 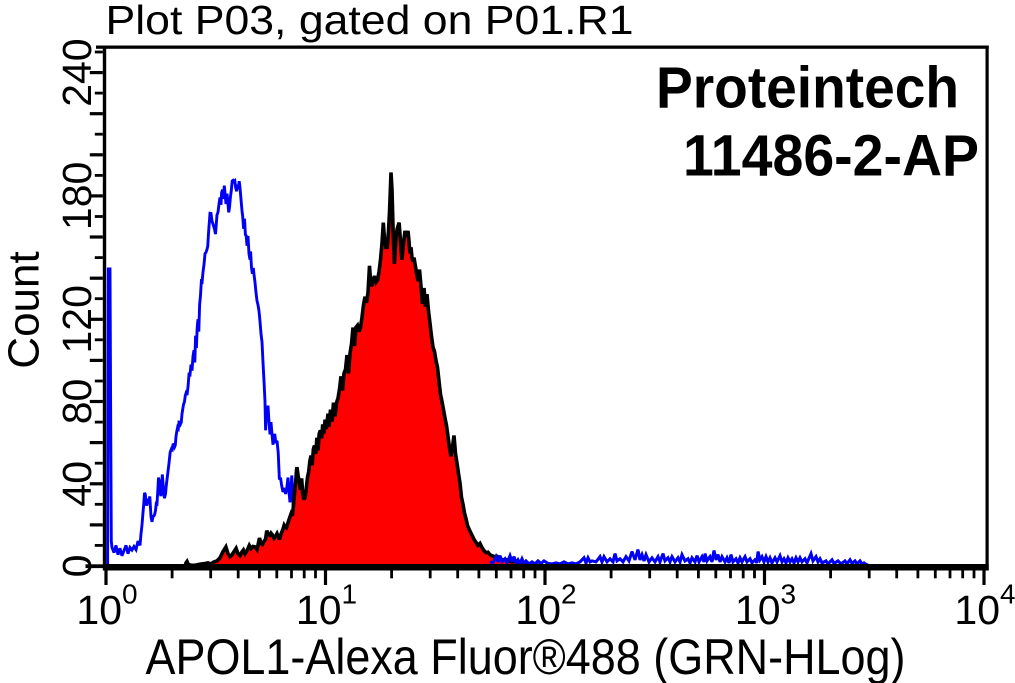 I want to click on svg-text: 0, so click(x=77, y=566).